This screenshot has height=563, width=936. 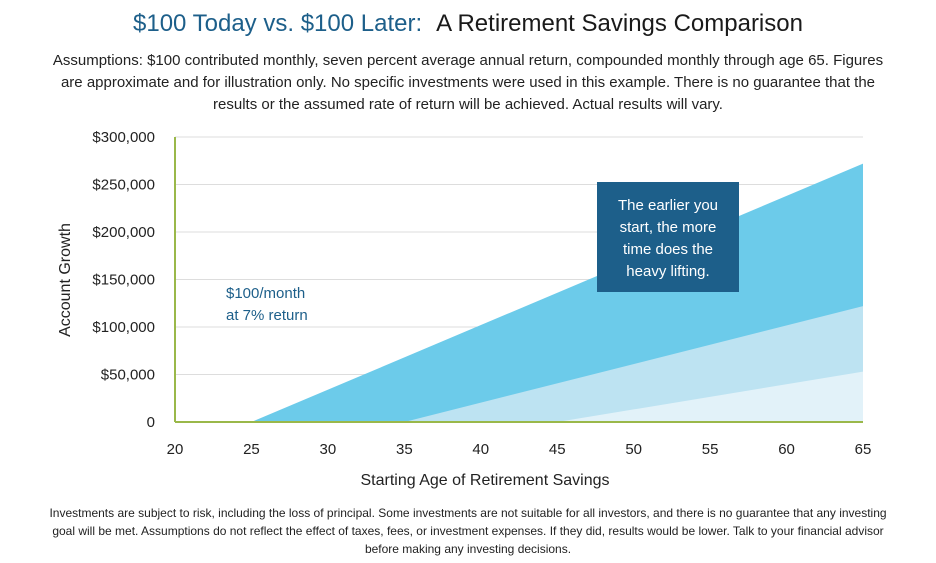 What do you see at coordinates (519, 449) in the screenshot?
I see `x-tick-labels: 20 25 30 35 40 45 50 55 60 65` at bounding box center [519, 449].